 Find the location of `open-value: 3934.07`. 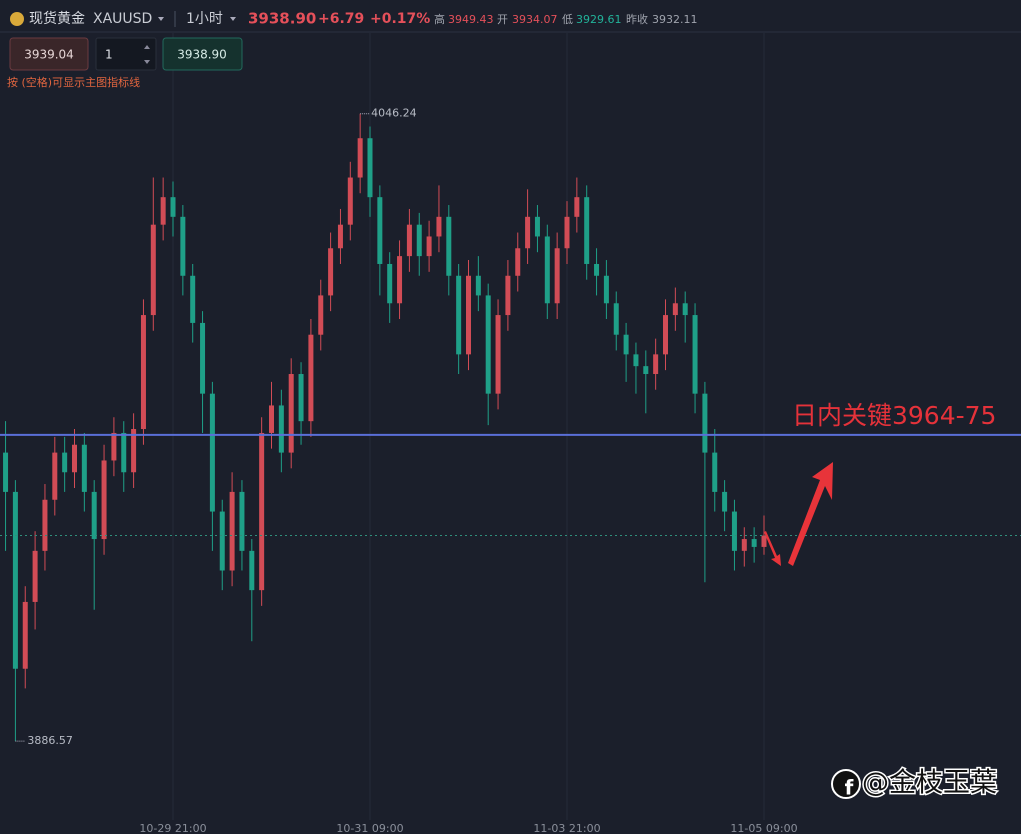

open-value: 3934.07 is located at coordinates (535, 19).